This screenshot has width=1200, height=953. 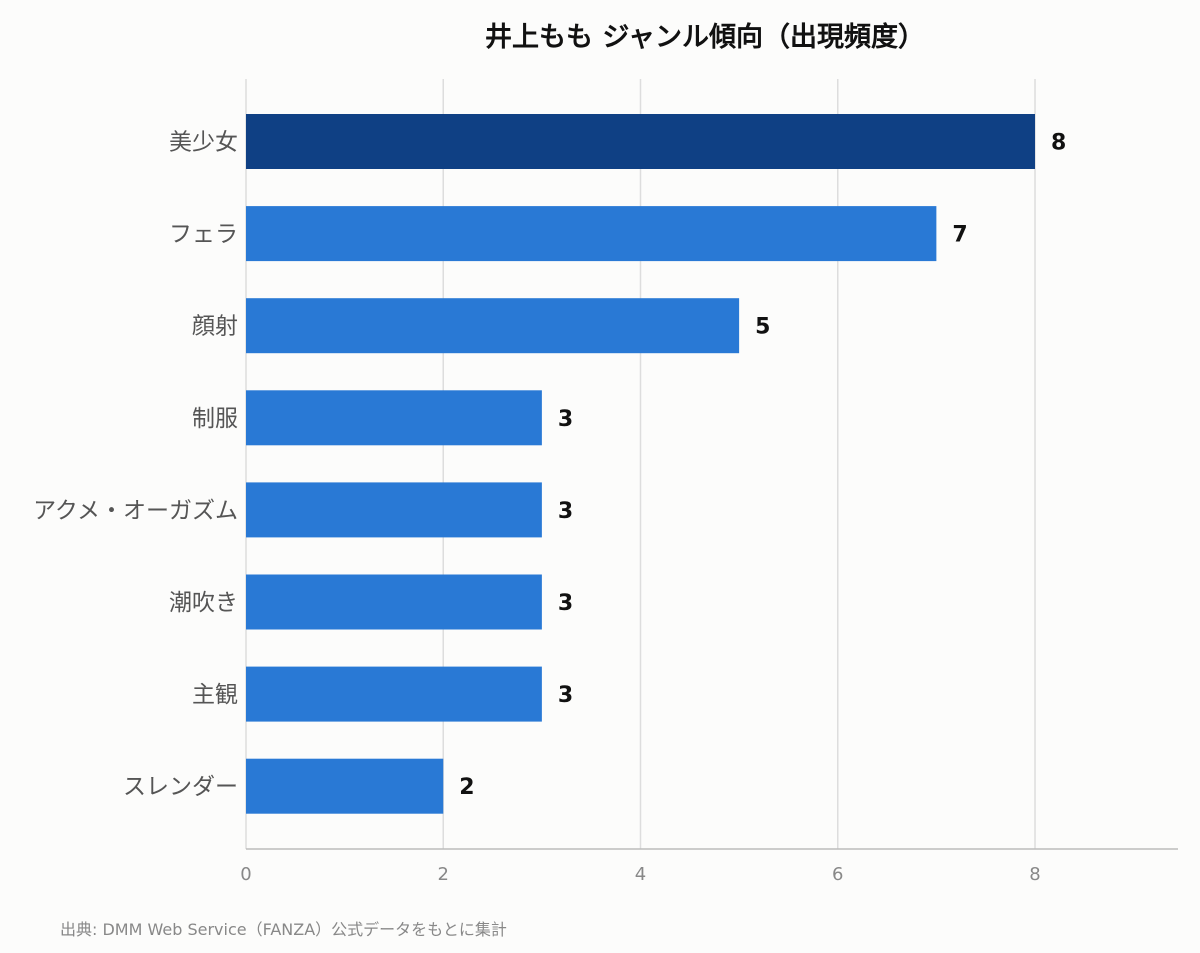 What do you see at coordinates (180, 787) in the screenshot?
I see `category-label: スレンダー` at bounding box center [180, 787].